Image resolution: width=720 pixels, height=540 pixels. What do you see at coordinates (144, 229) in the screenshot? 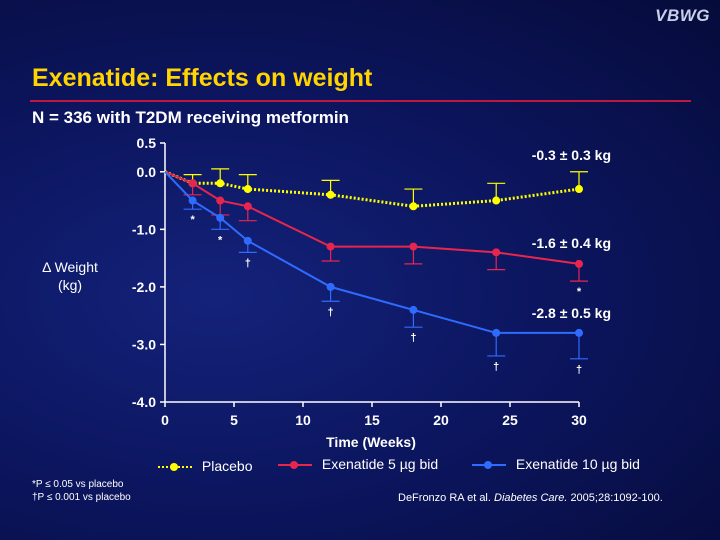
I see `y-tick-label: -1.0` at bounding box center [144, 229].